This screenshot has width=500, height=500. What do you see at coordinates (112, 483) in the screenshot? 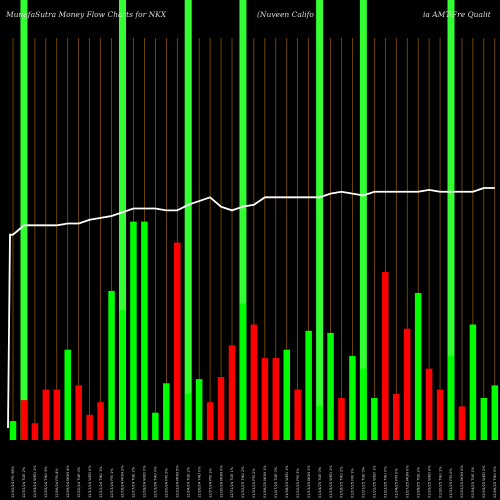
I see `x-axis-label: 12/13/24 FRI 1%` at bounding box center [112, 483].